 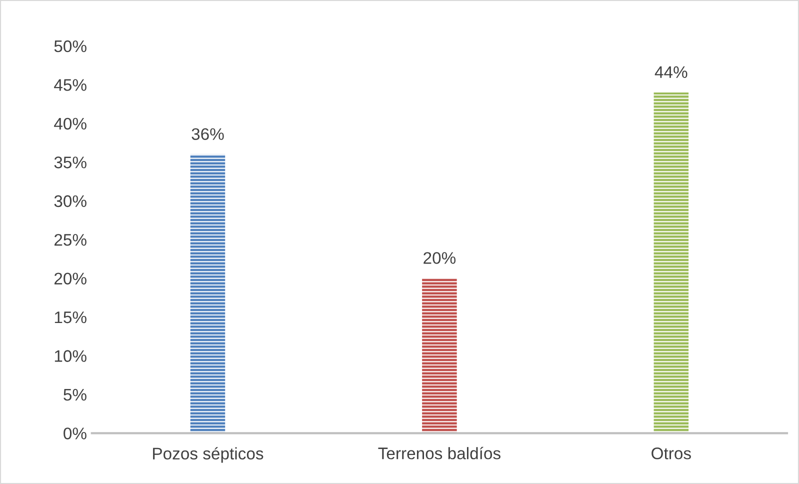 What do you see at coordinates (70, 317) in the screenshot?
I see `y-tick-label: 15%` at bounding box center [70, 317].